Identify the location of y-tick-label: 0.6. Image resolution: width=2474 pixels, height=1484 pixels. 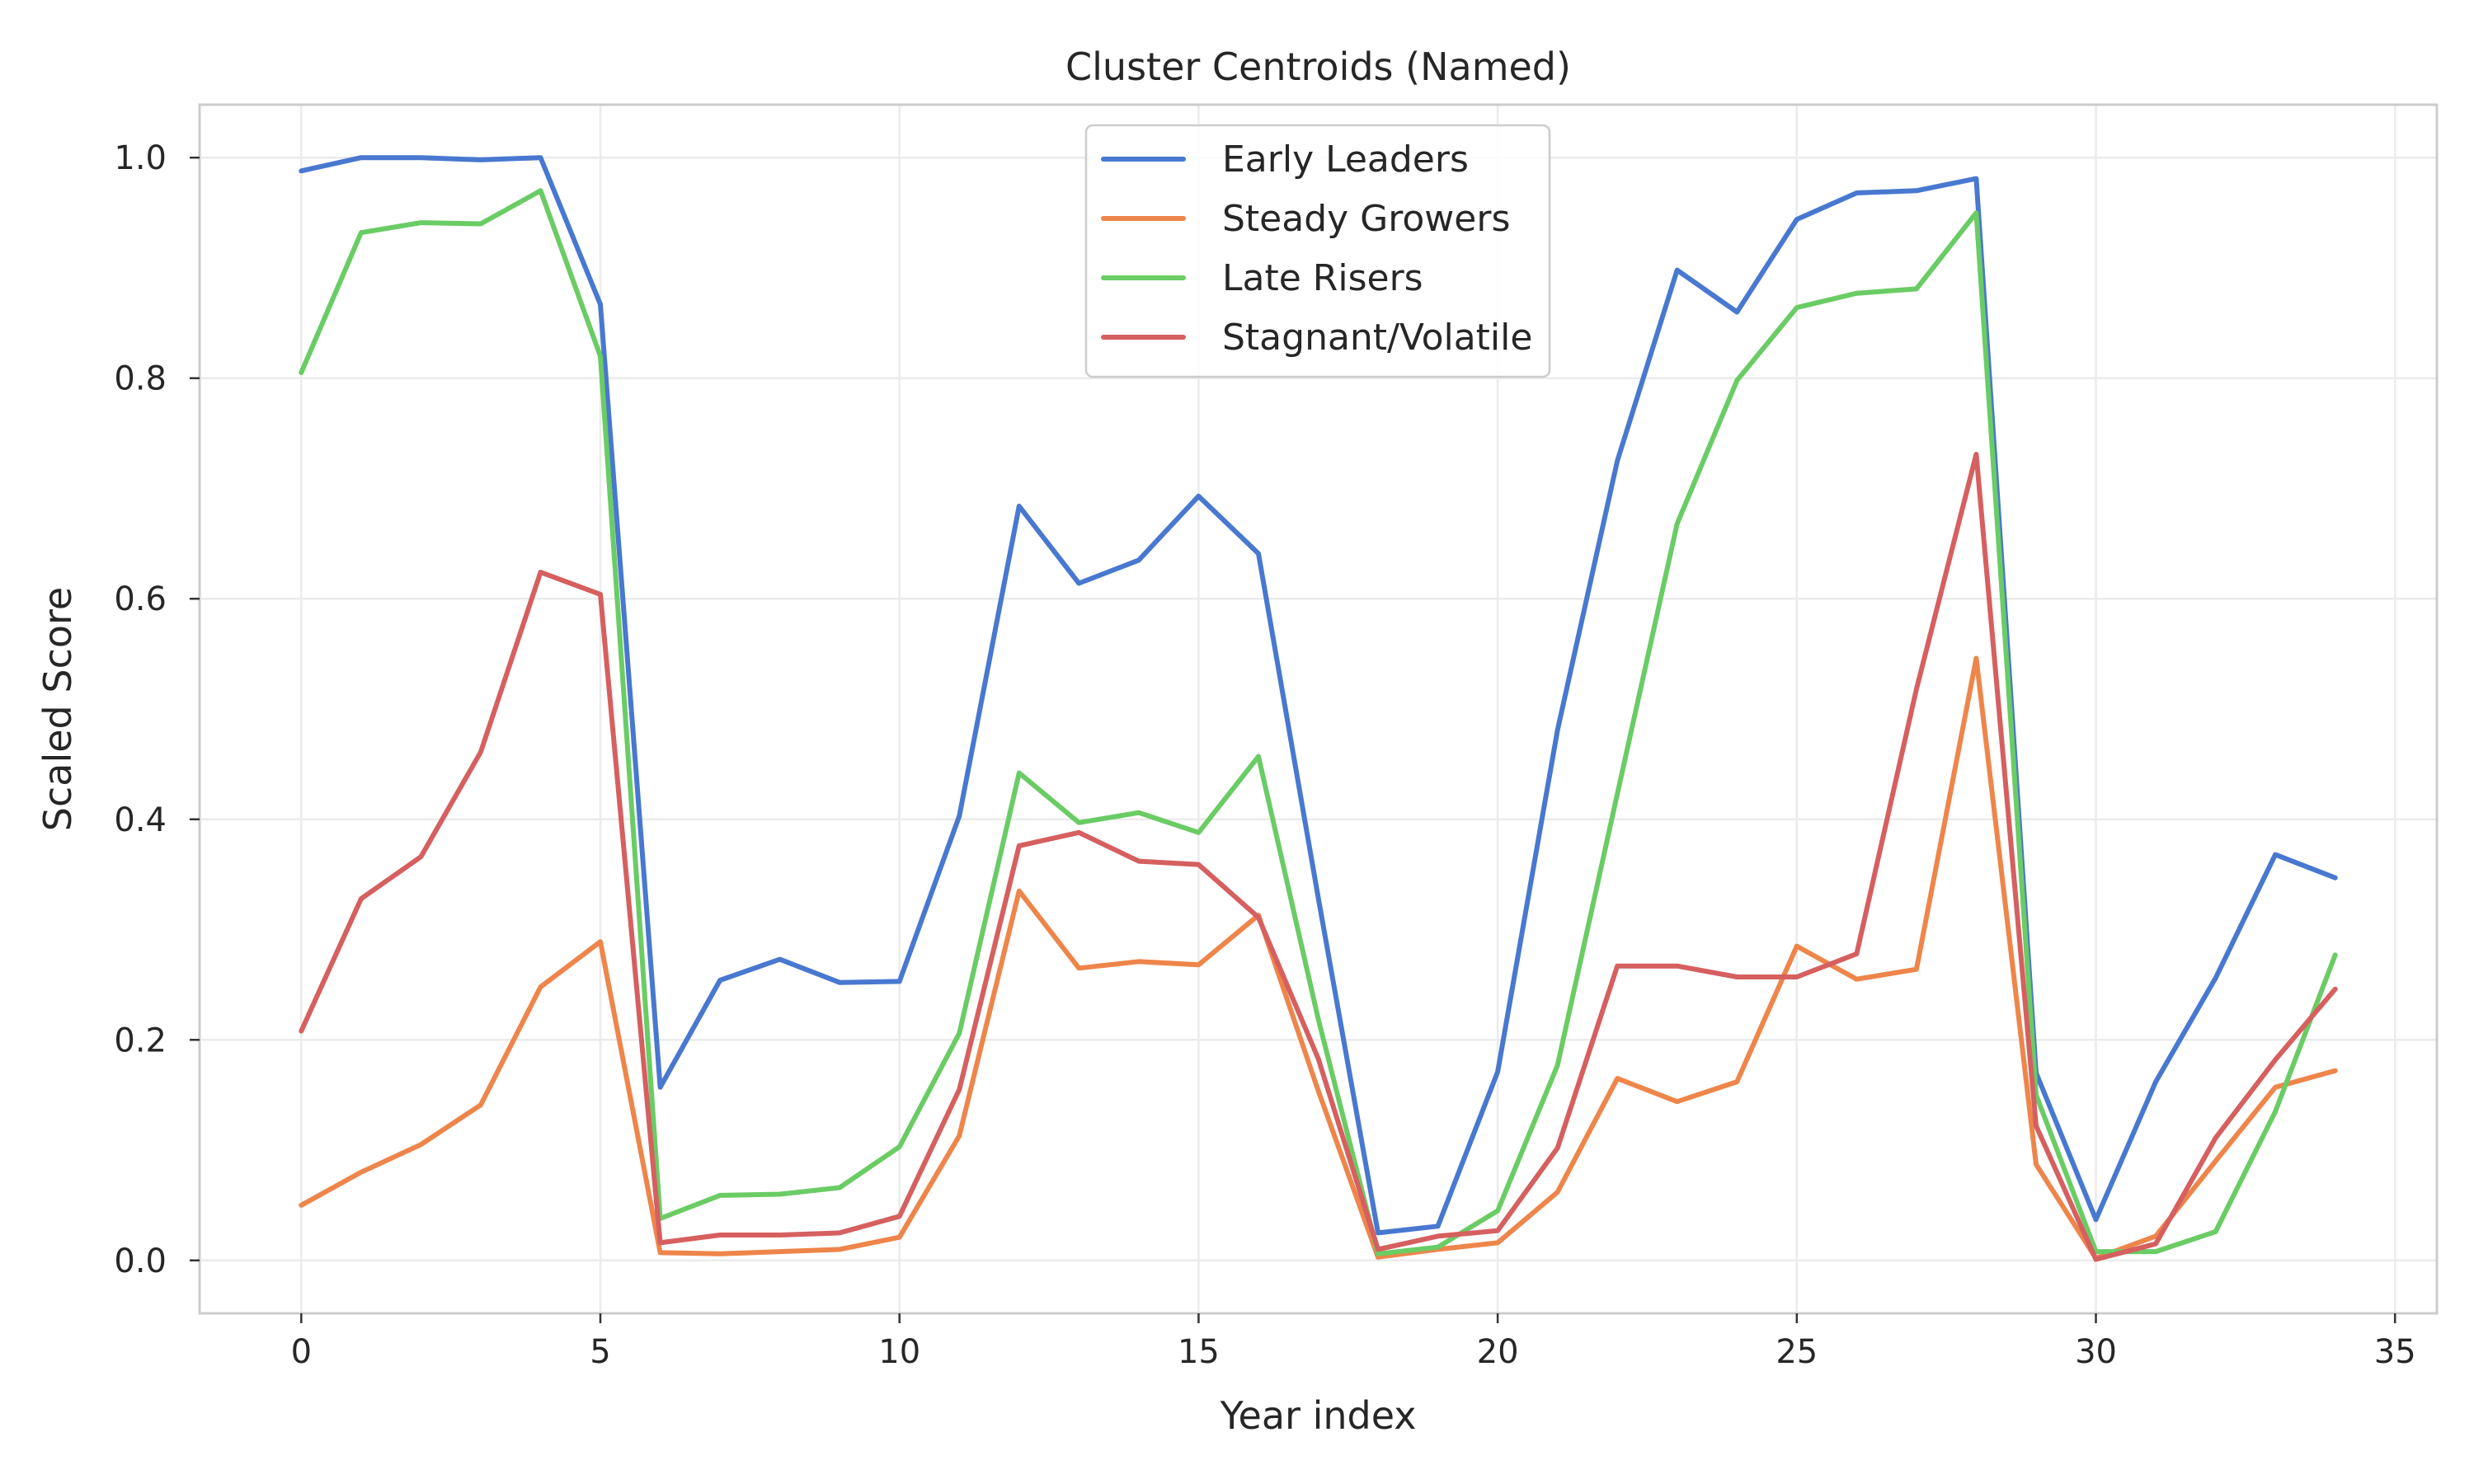
(140, 599).